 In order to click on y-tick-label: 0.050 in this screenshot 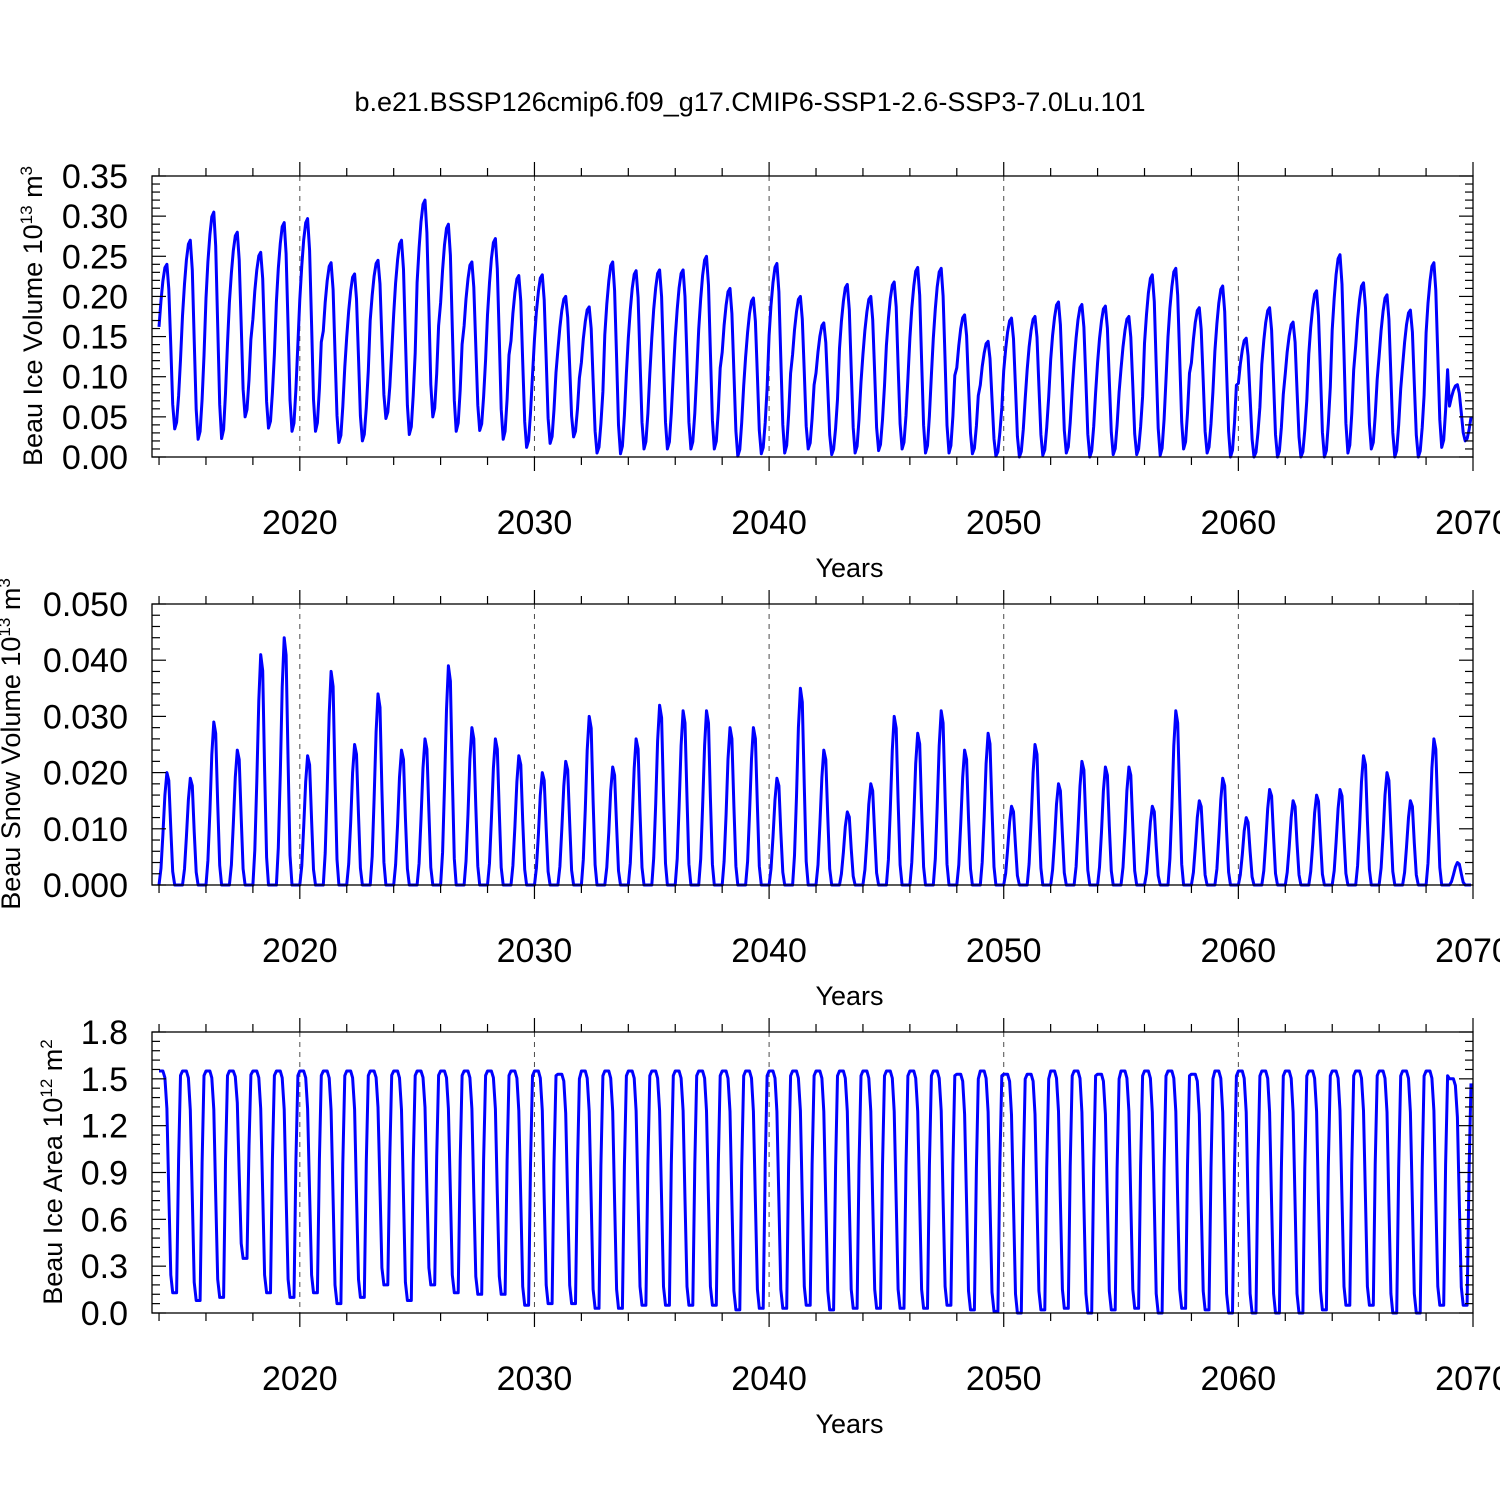, I will do `click(85, 605)`.